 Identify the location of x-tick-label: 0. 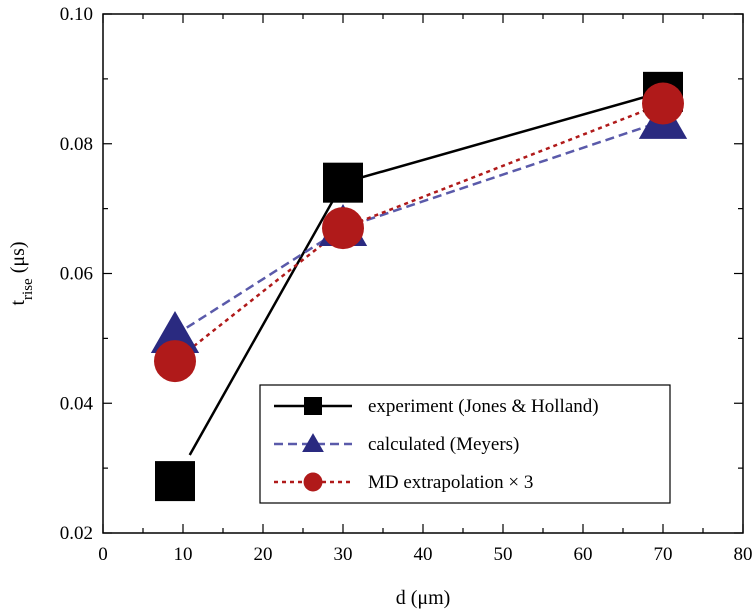
(103, 554).